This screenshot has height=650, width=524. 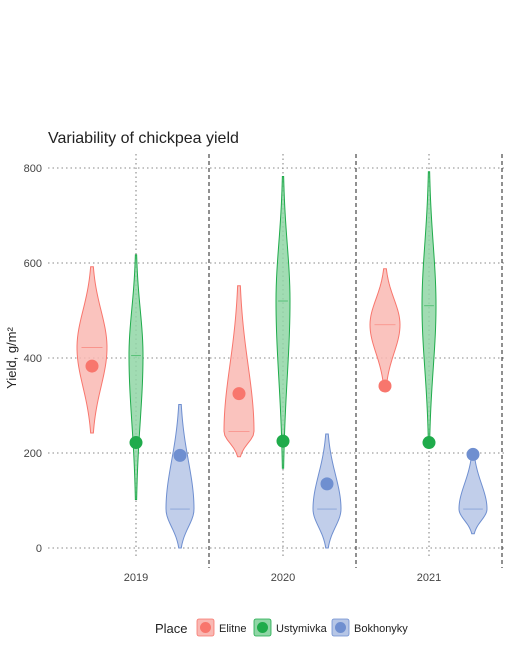 I want to click on violin-ustymivka-2019, so click(x=136, y=377).